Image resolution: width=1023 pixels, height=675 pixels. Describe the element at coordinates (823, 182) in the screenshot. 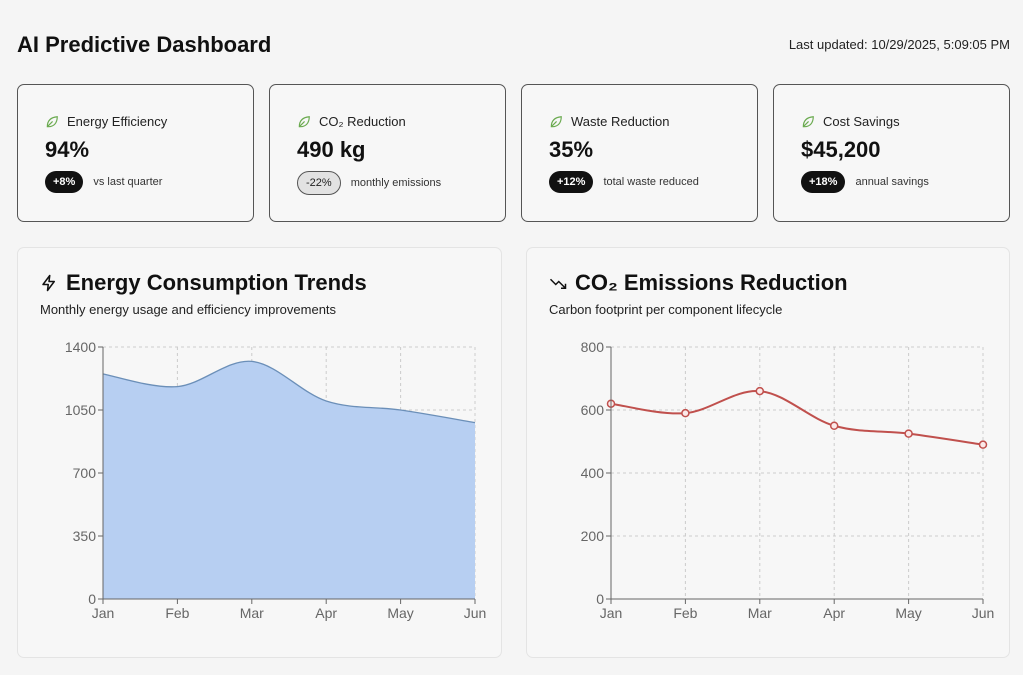

I see `change-badge: +18%` at that location.